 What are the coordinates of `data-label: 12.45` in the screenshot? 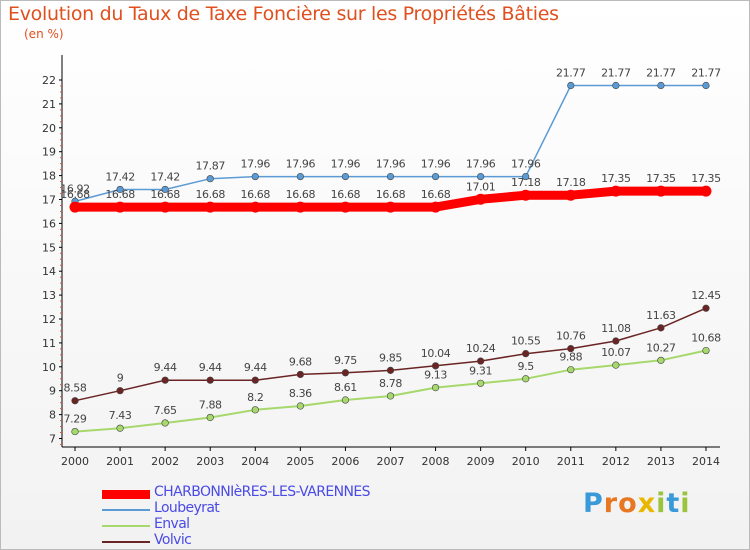 It's located at (706, 295).